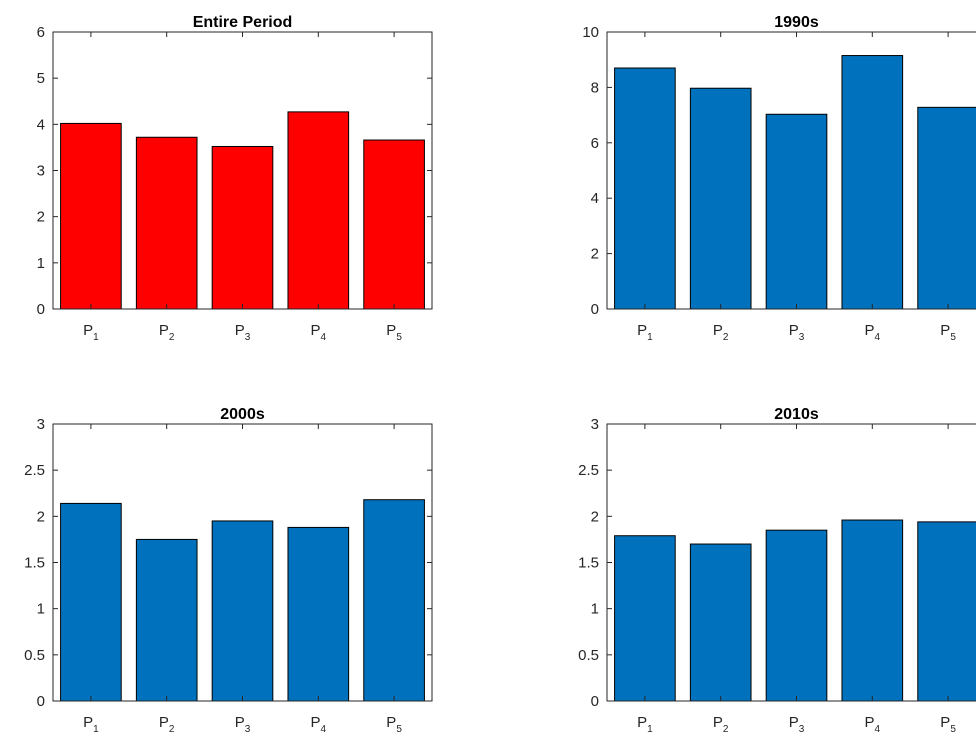  Describe the element at coordinates (796, 22) in the screenshot. I see `chart-title: 1990s` at that location.